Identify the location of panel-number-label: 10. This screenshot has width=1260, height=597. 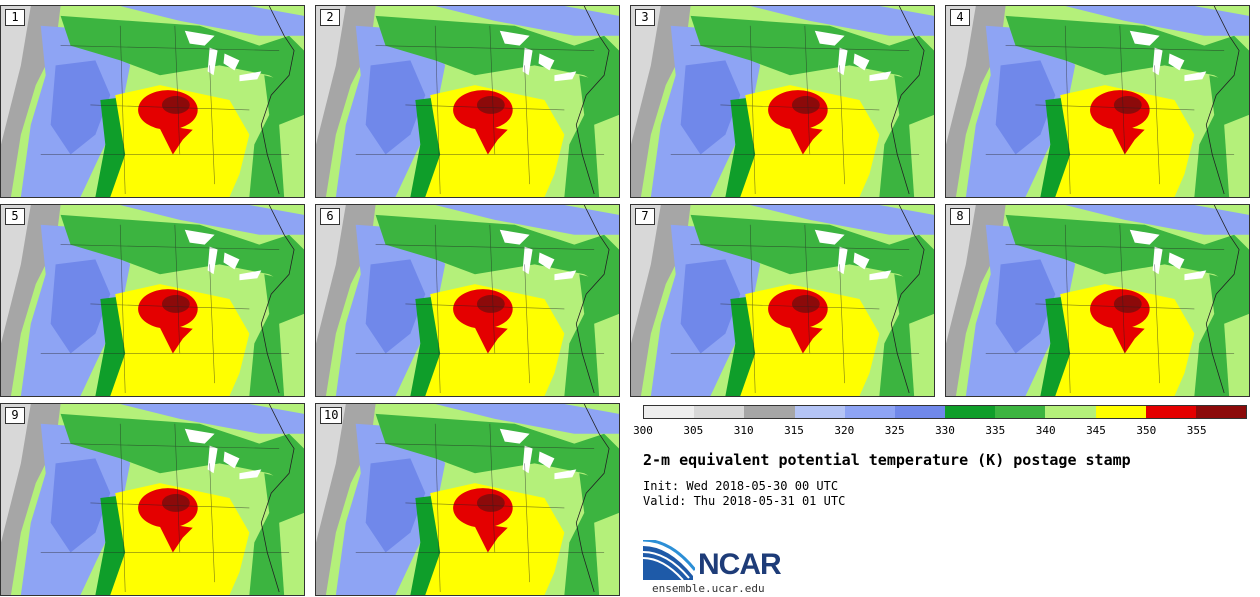
(331, 415).